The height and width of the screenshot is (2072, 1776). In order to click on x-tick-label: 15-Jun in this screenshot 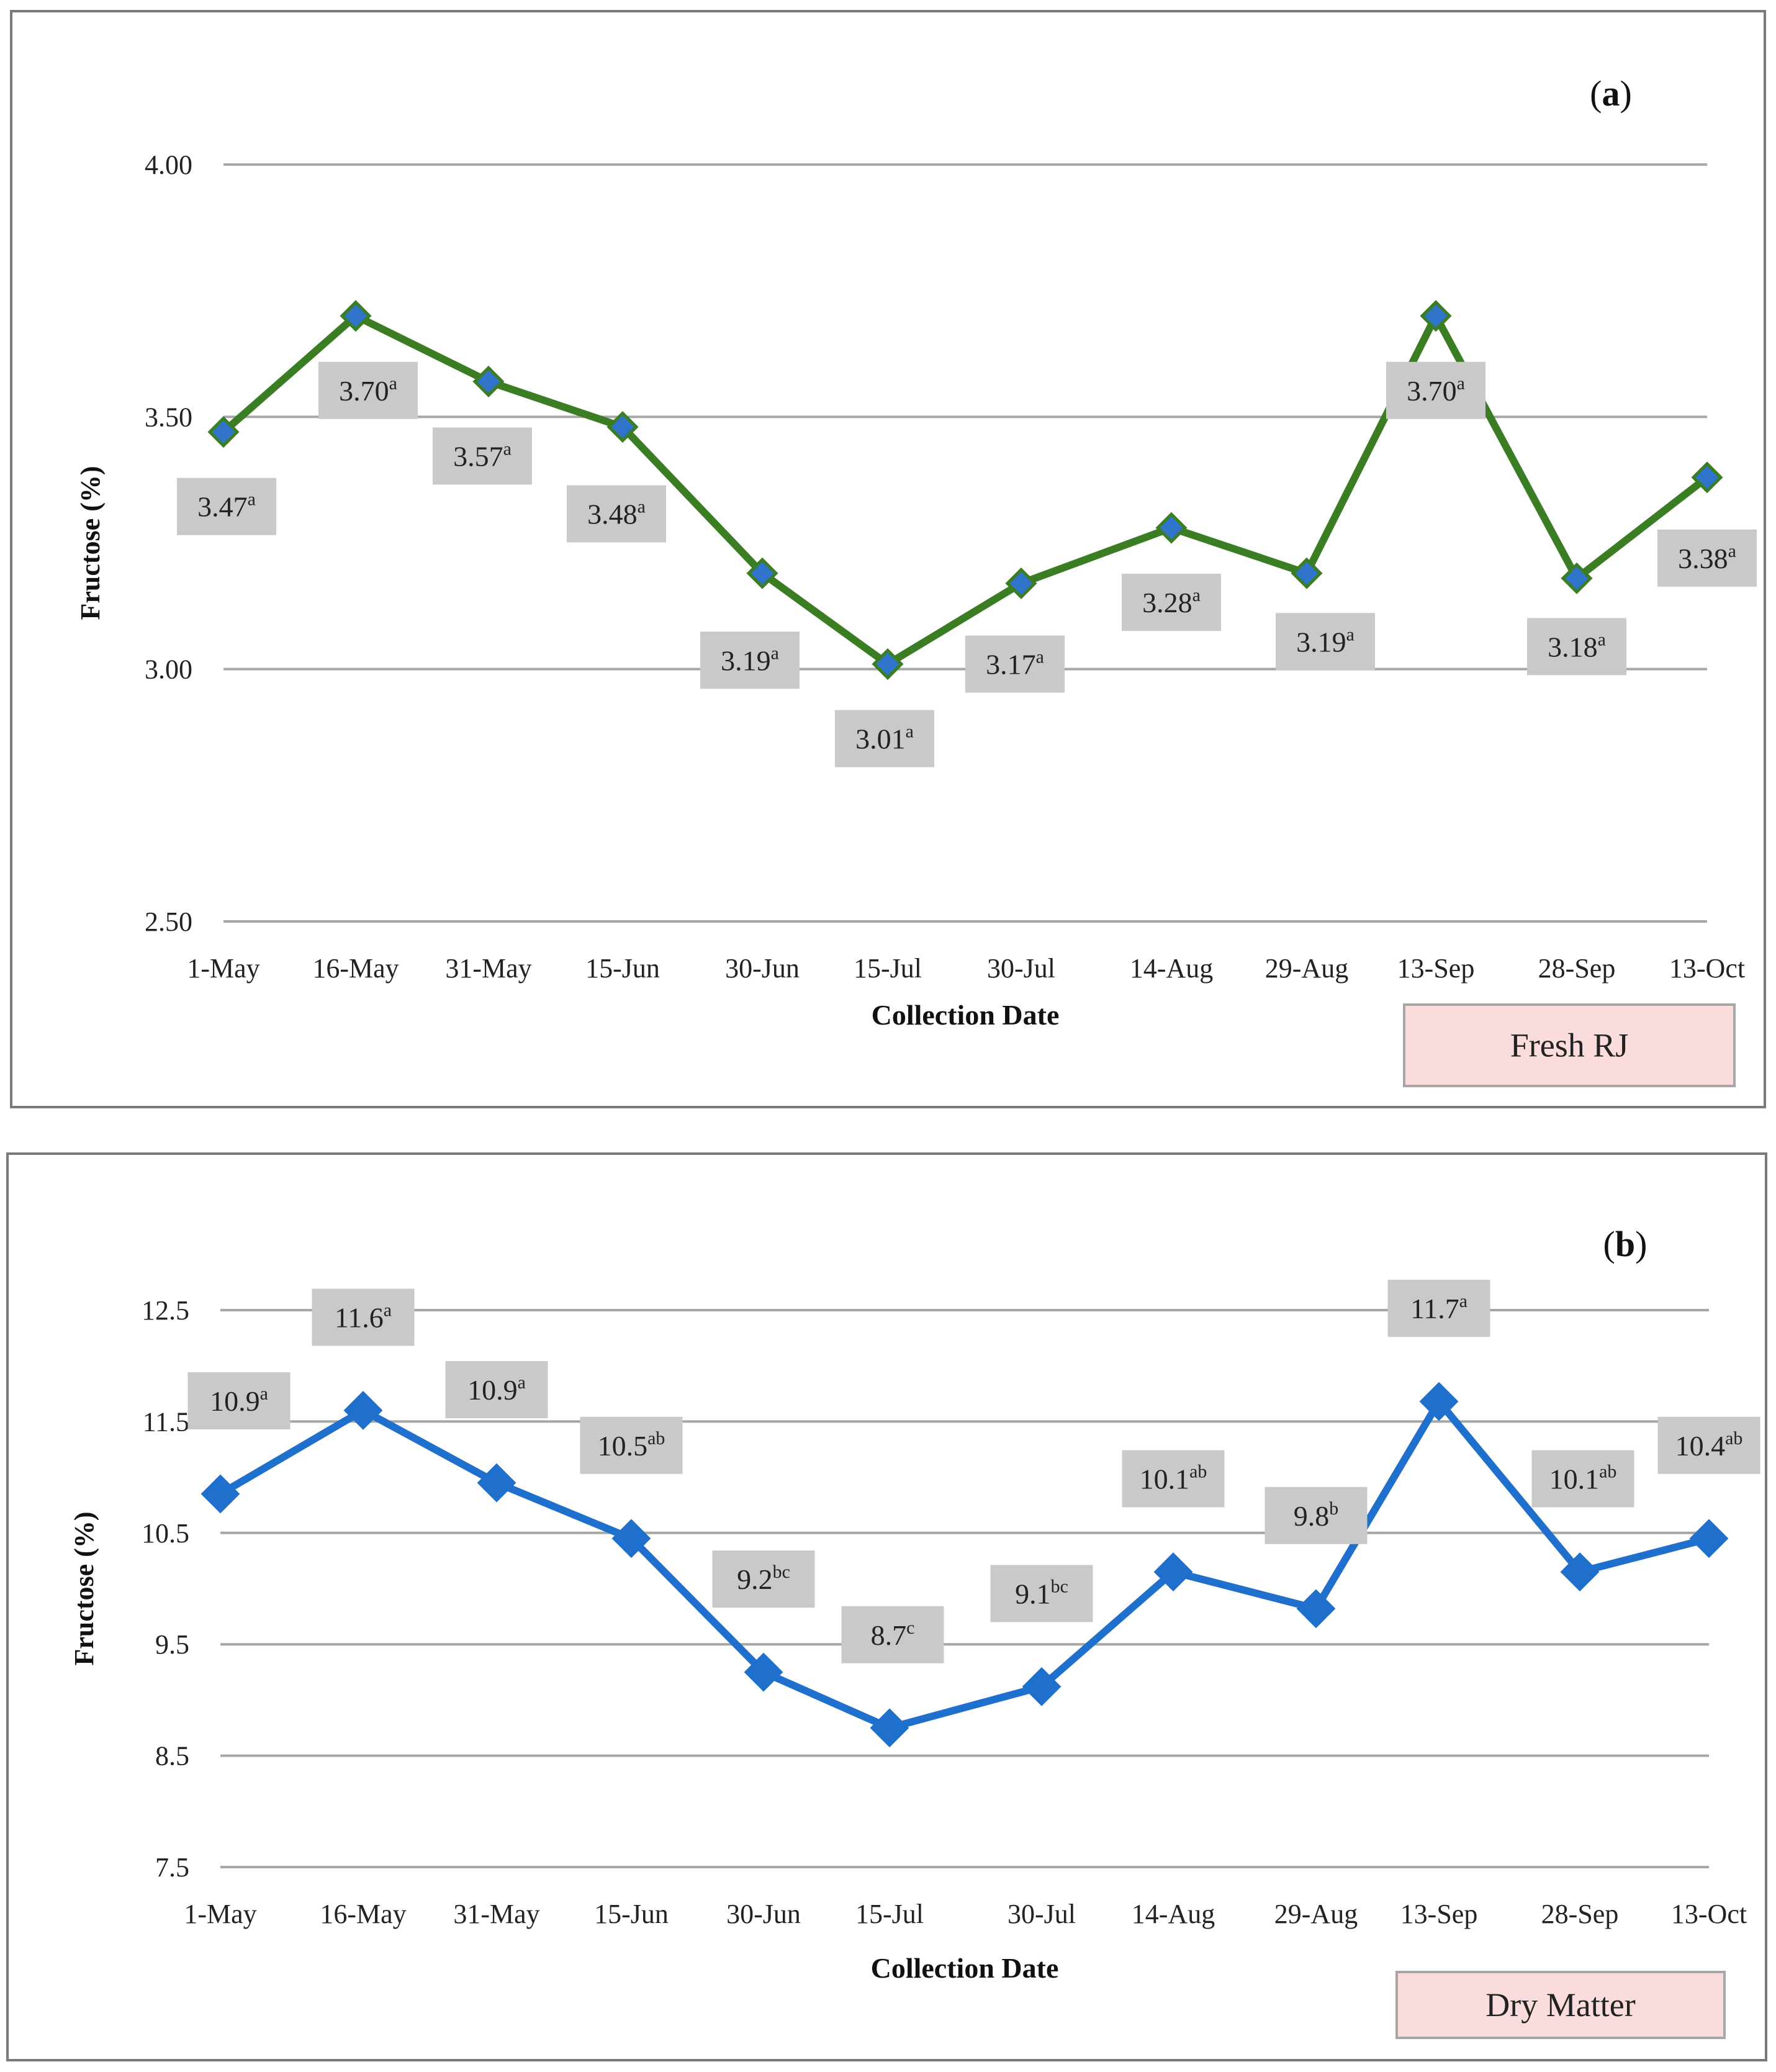, I will do `click(622, 968)`.